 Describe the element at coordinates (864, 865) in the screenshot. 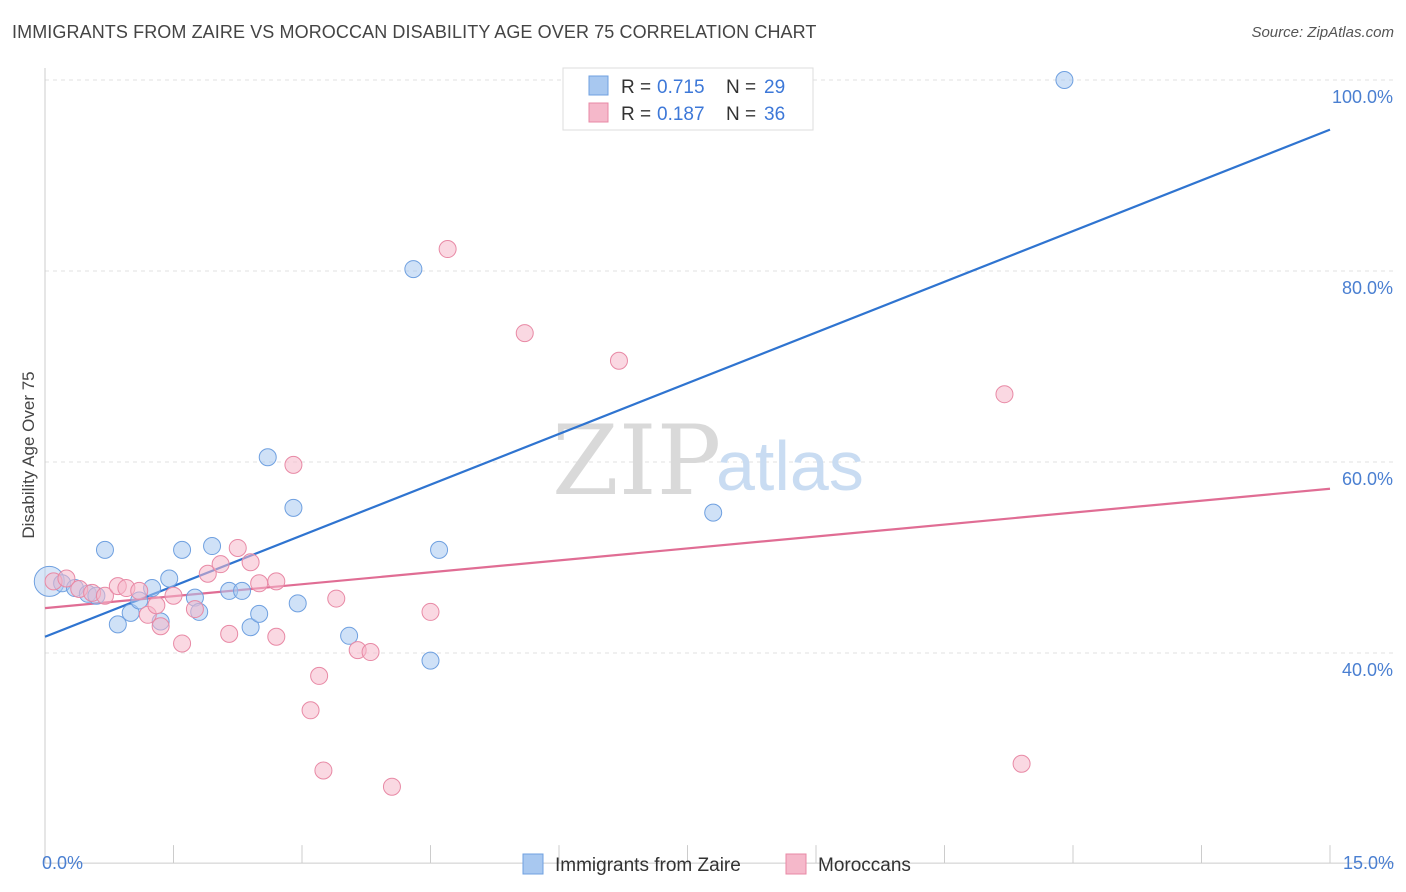

I see `legend-bottom-label-moroccans: Moroccans` at that location.